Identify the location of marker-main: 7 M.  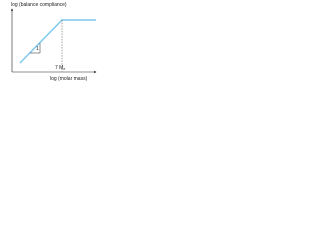
(59, 68).